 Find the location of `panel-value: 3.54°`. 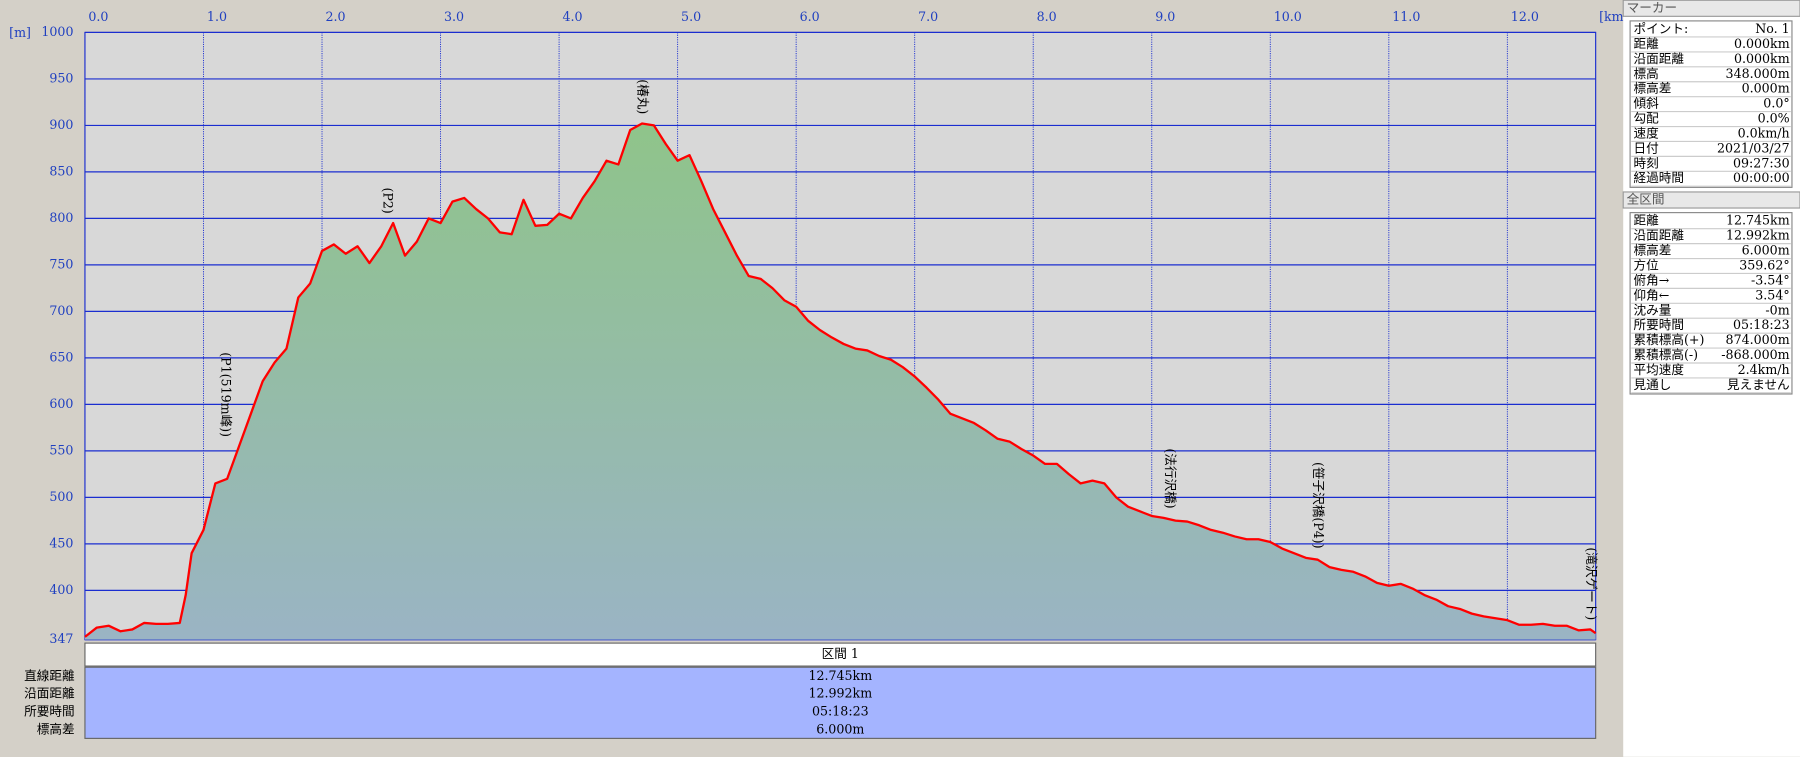

panel-value: 3.54° is located at coordinates (1772, 294).